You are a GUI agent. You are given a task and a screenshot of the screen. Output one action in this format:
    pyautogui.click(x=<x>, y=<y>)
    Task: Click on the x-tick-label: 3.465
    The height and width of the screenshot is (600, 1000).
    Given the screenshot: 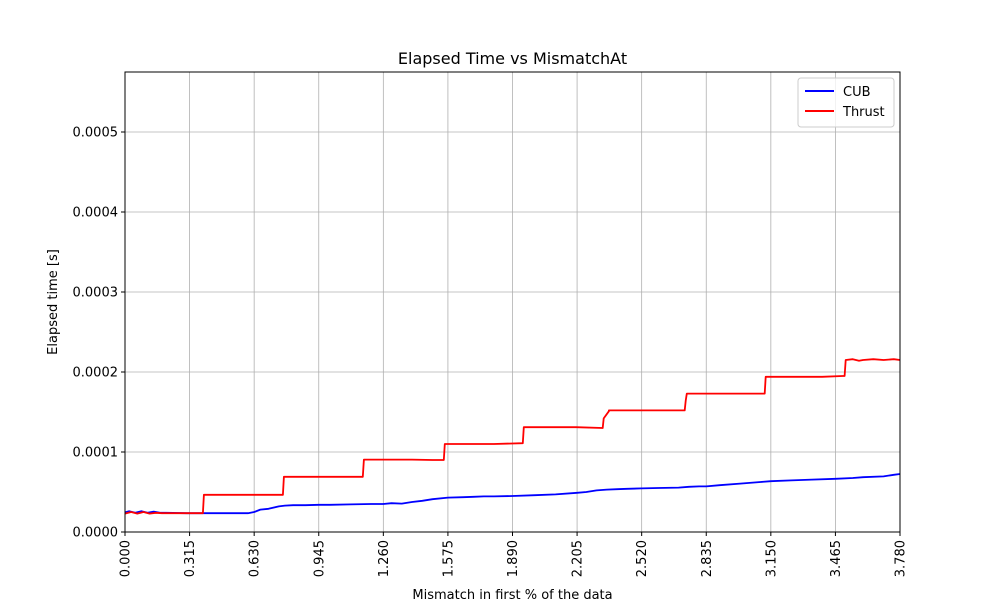 What is the action you would take?
    pyautogui.click(x=836, y=558)
    